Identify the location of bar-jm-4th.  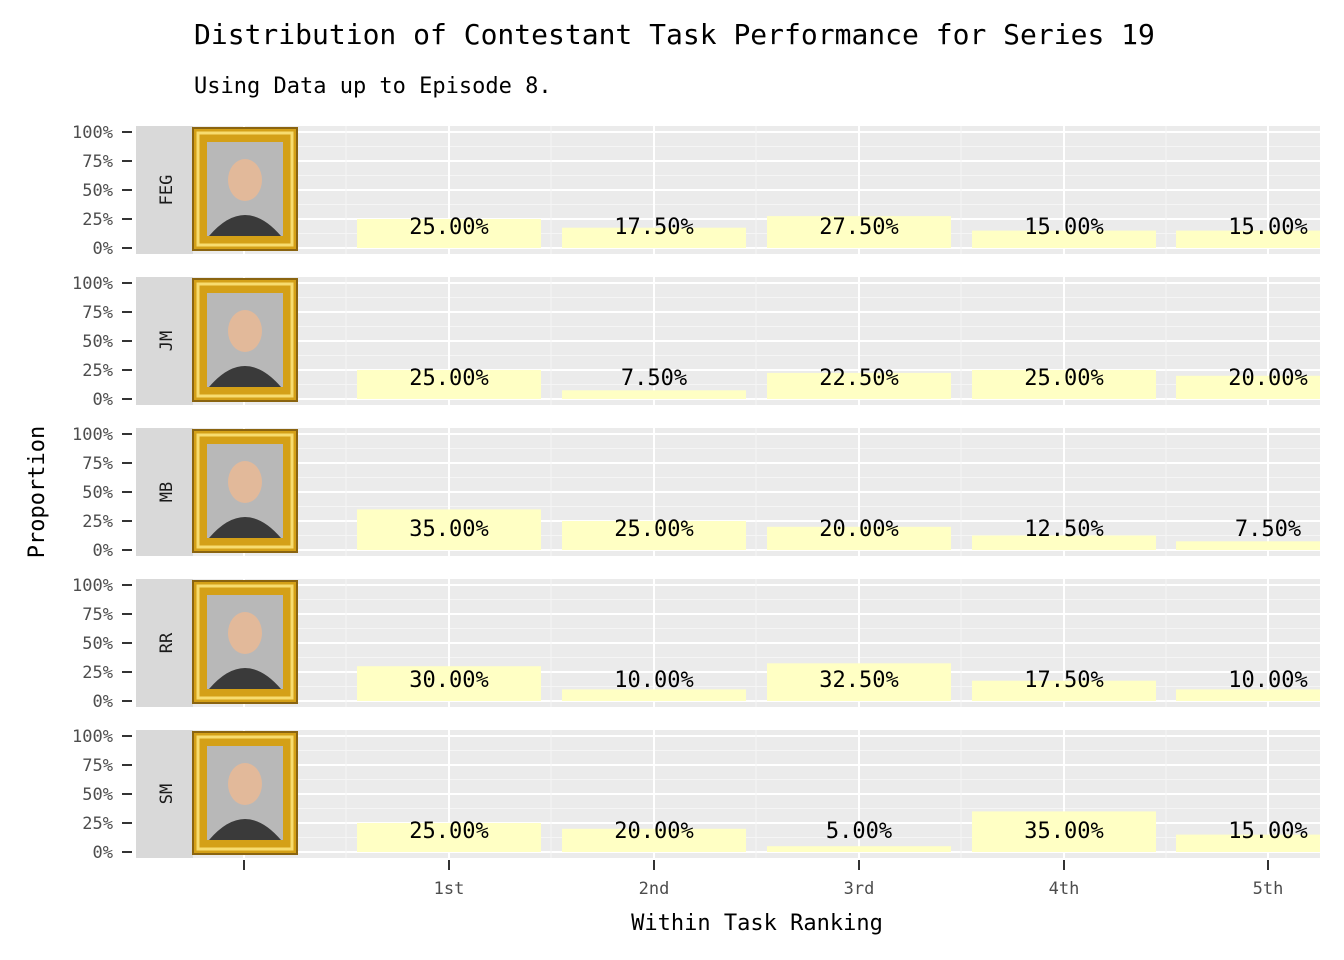
(1064, 384).